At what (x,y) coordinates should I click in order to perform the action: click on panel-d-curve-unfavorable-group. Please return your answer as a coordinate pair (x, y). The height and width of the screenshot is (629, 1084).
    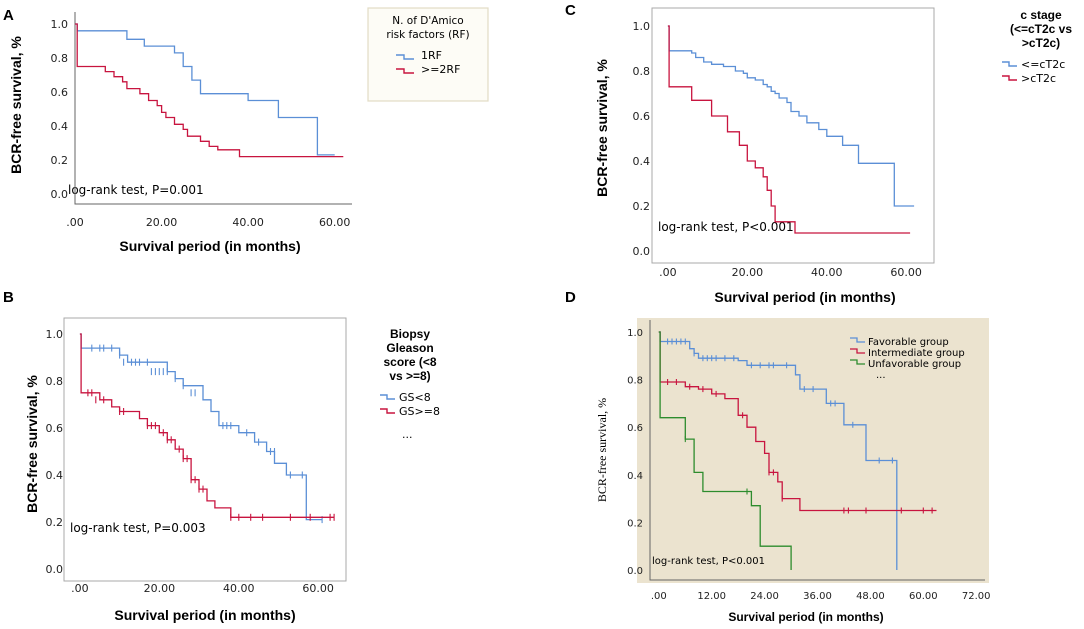
    Looking at the image, I should click on (725, 450).